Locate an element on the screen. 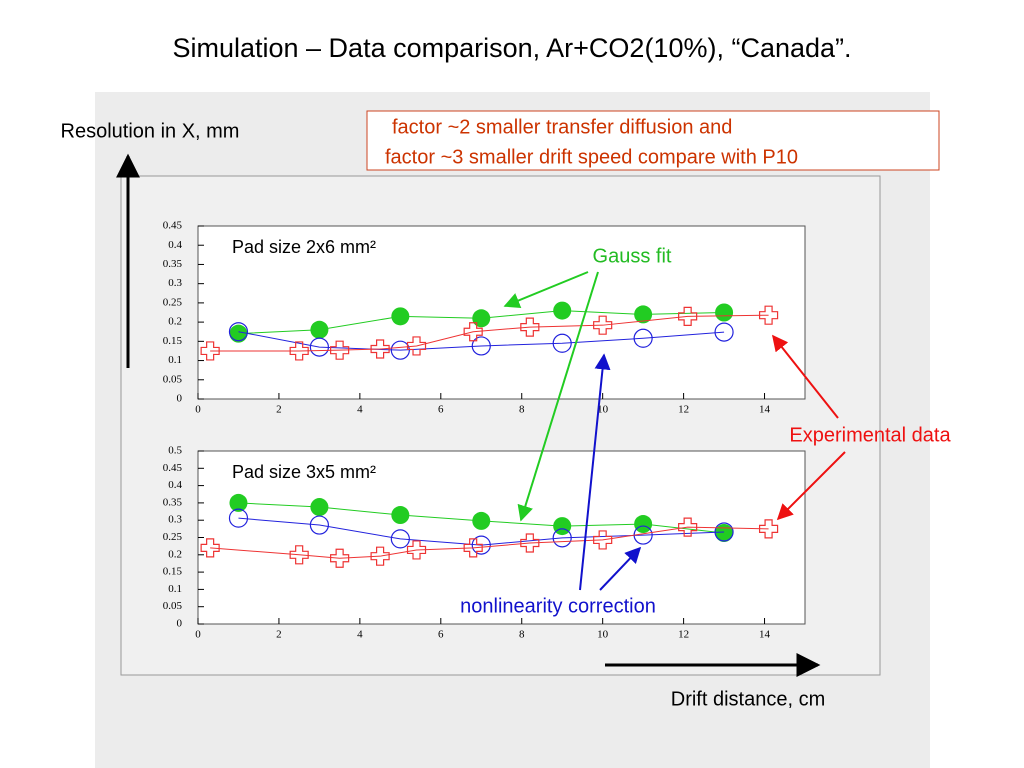 The image size is (1024, 768). y-tick-label: 0.5 is located at coordinates (175, 451).